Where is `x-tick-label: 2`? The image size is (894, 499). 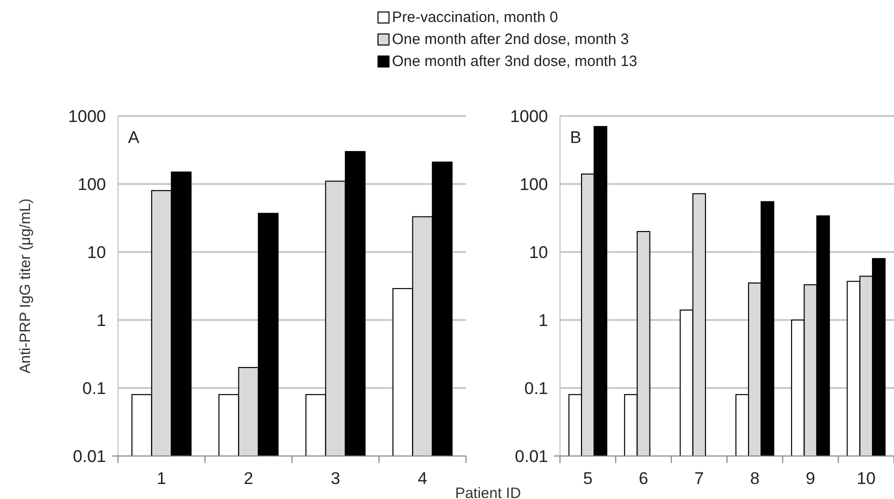
x-tick-label: 2 is located at coordinates (249, 478).